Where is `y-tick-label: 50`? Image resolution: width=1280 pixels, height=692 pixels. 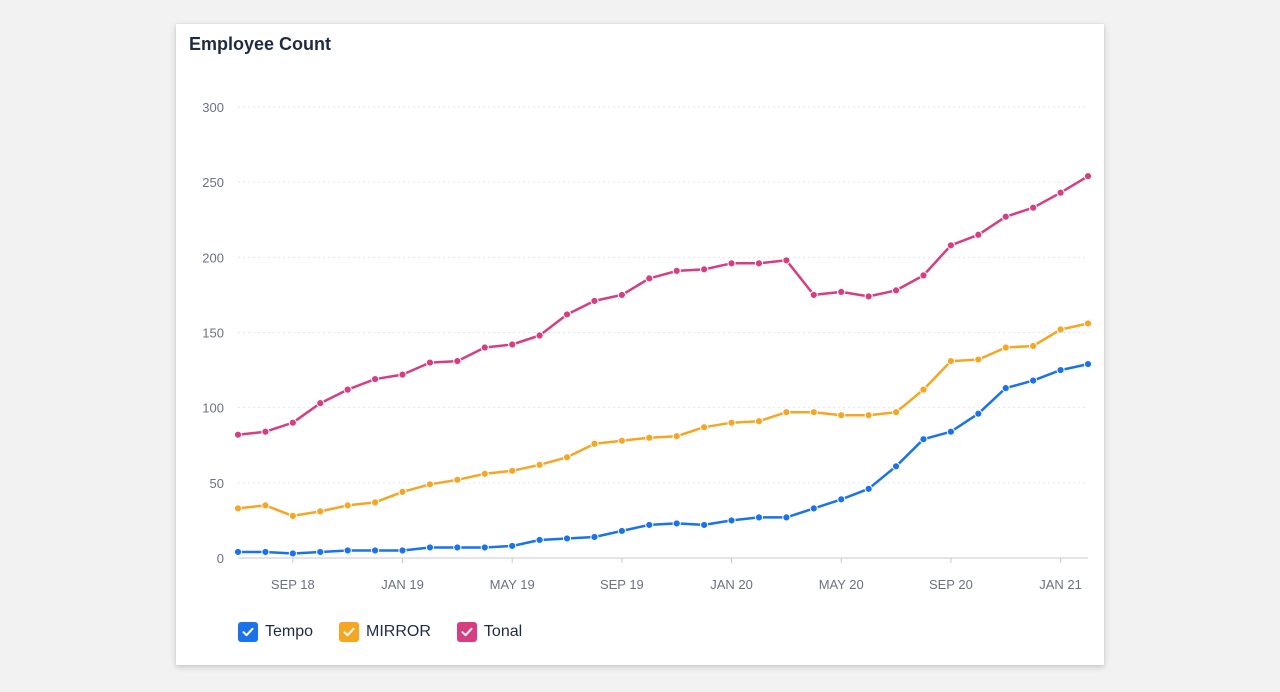 y-tick-label: 50 is located at coordinates (217, 483).